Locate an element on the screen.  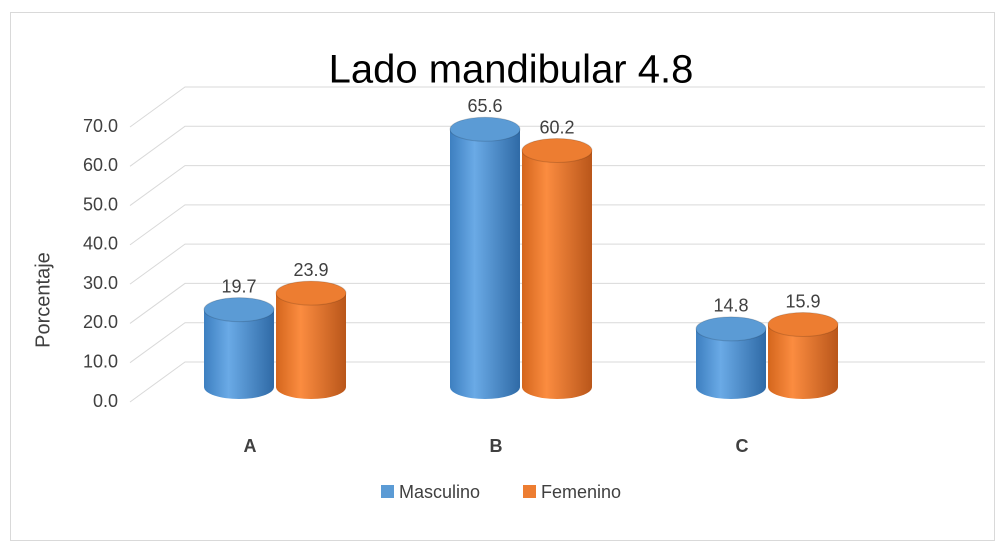
data-label: 60.2 is located at coordinates (556, 127).